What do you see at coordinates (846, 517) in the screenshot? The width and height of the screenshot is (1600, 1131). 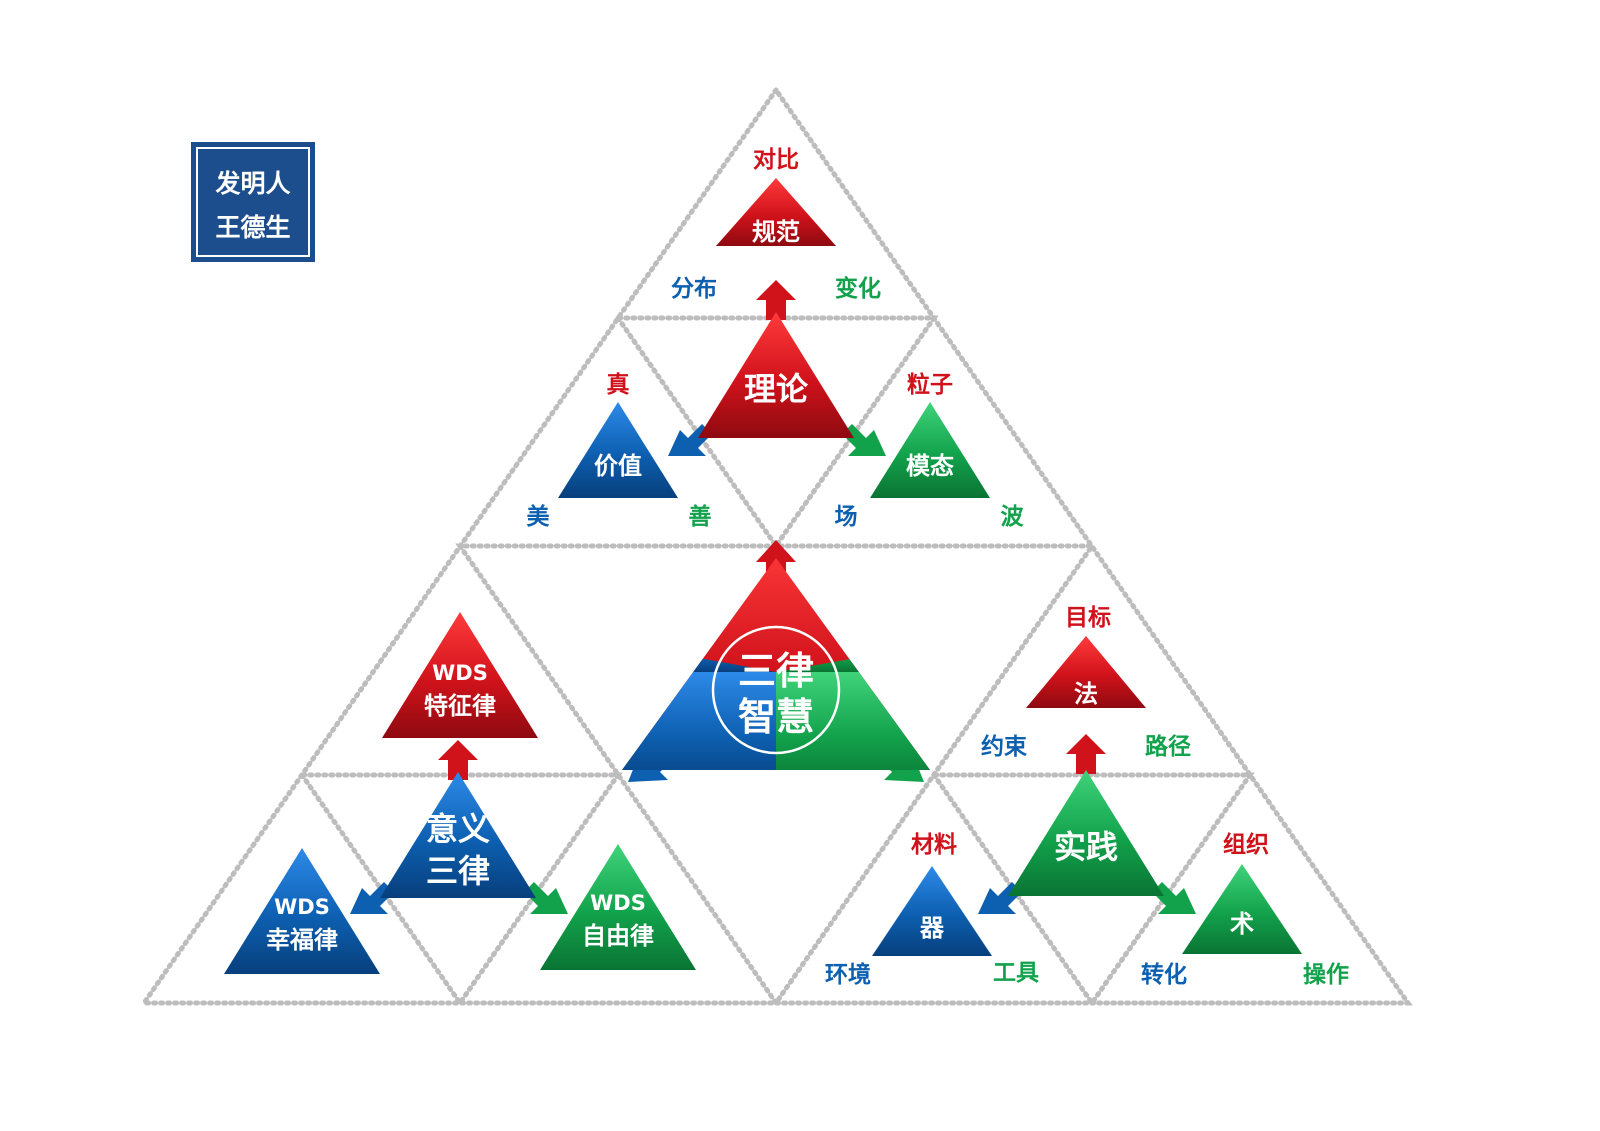 I see `mode-left-text: 场` at bounding box center [846, 517].